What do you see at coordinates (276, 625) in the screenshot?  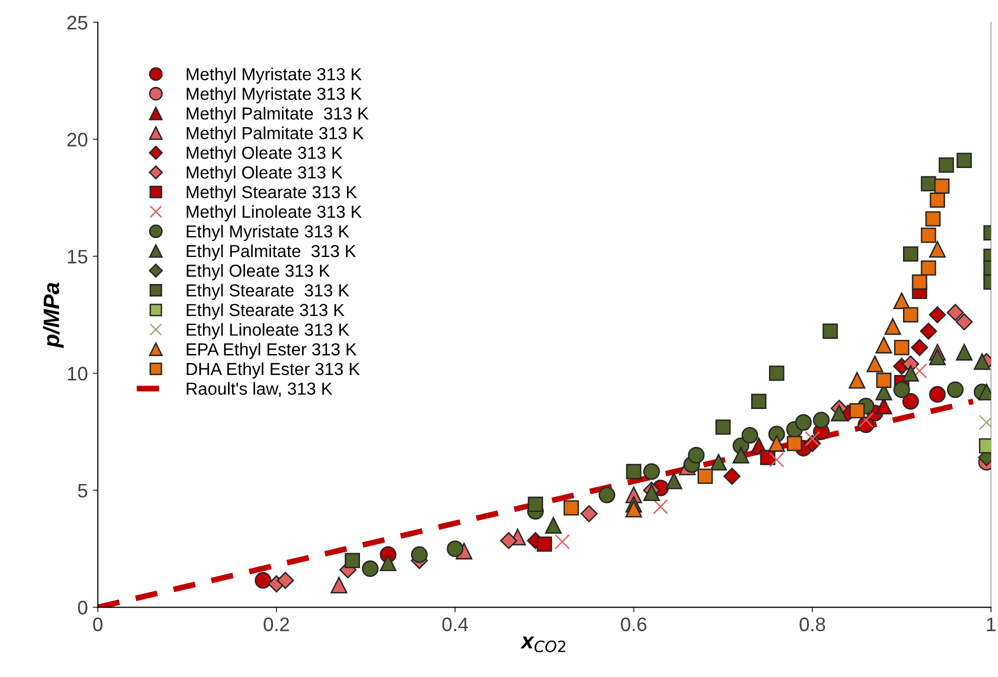 I see `x-tick-label: 0.2` at bounding box center [276, 625].